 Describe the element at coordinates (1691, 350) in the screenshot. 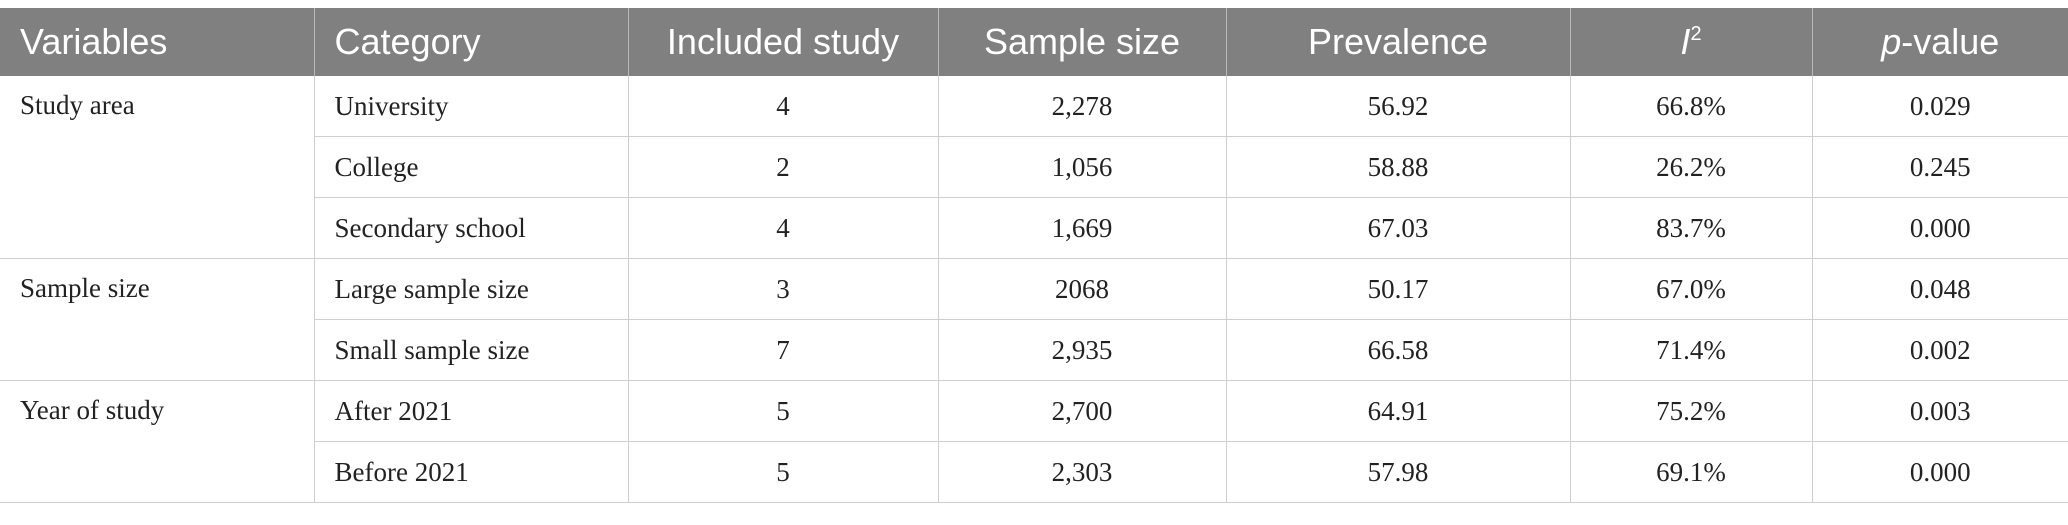

I see `i2-cell: 71.4%` at that location.